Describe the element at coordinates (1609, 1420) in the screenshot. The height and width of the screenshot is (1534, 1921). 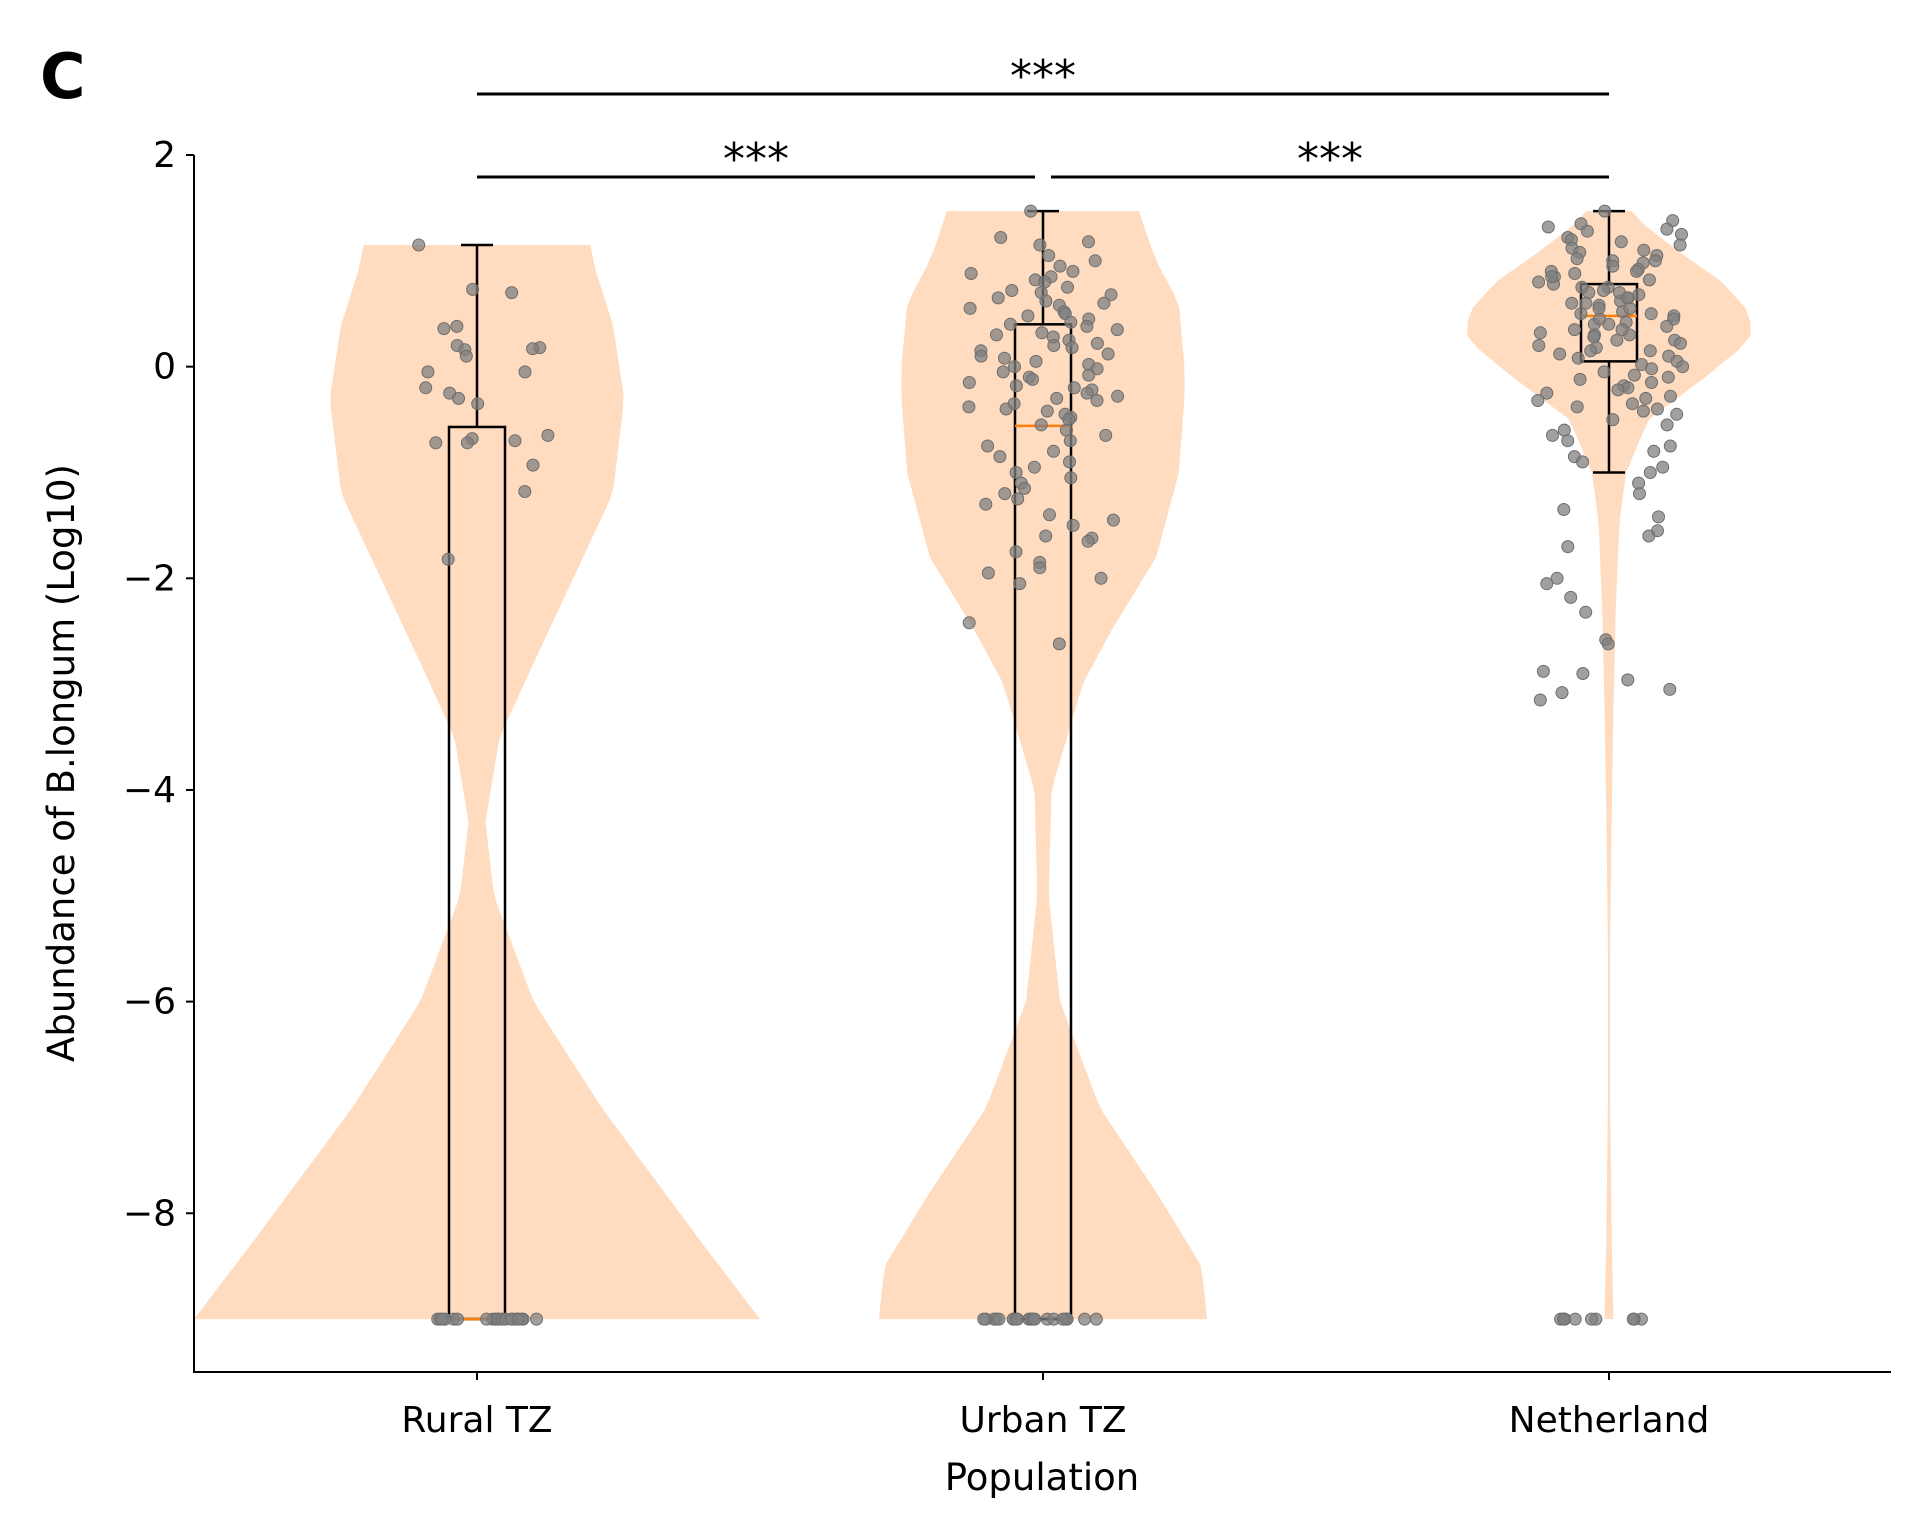
I see `x-tick-label-netherland: Netherland` at that location.